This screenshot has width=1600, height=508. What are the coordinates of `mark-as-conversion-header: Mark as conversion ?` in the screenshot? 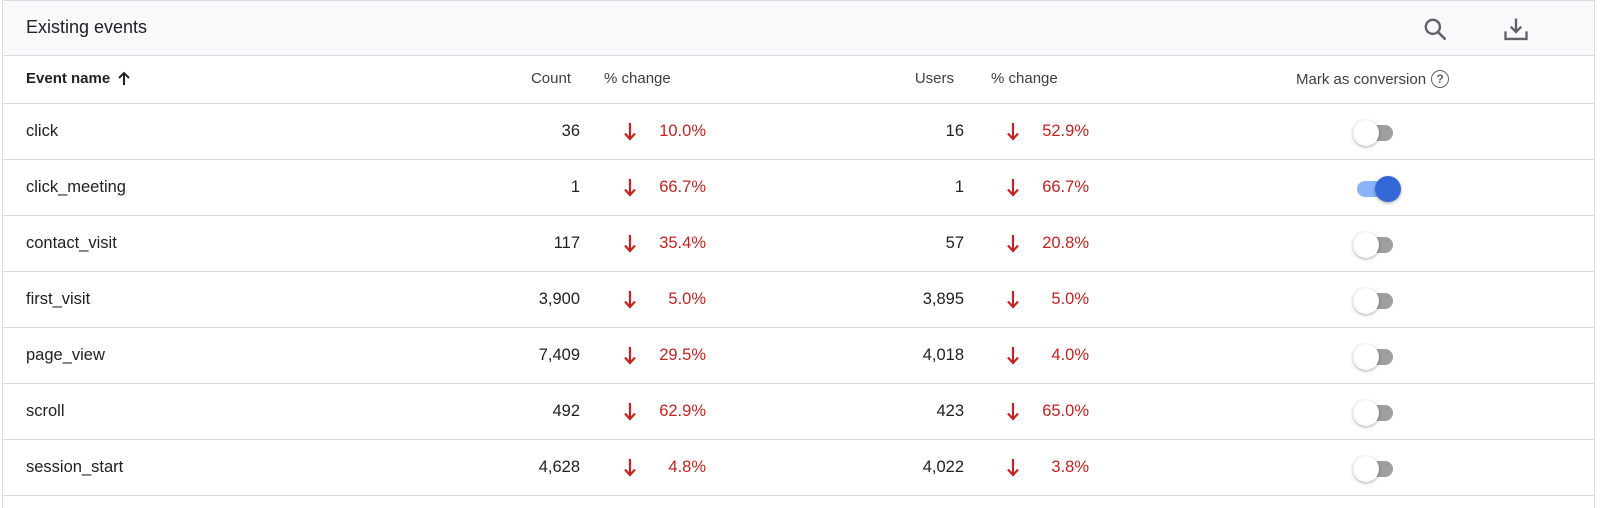 It's located at (1373, 79).